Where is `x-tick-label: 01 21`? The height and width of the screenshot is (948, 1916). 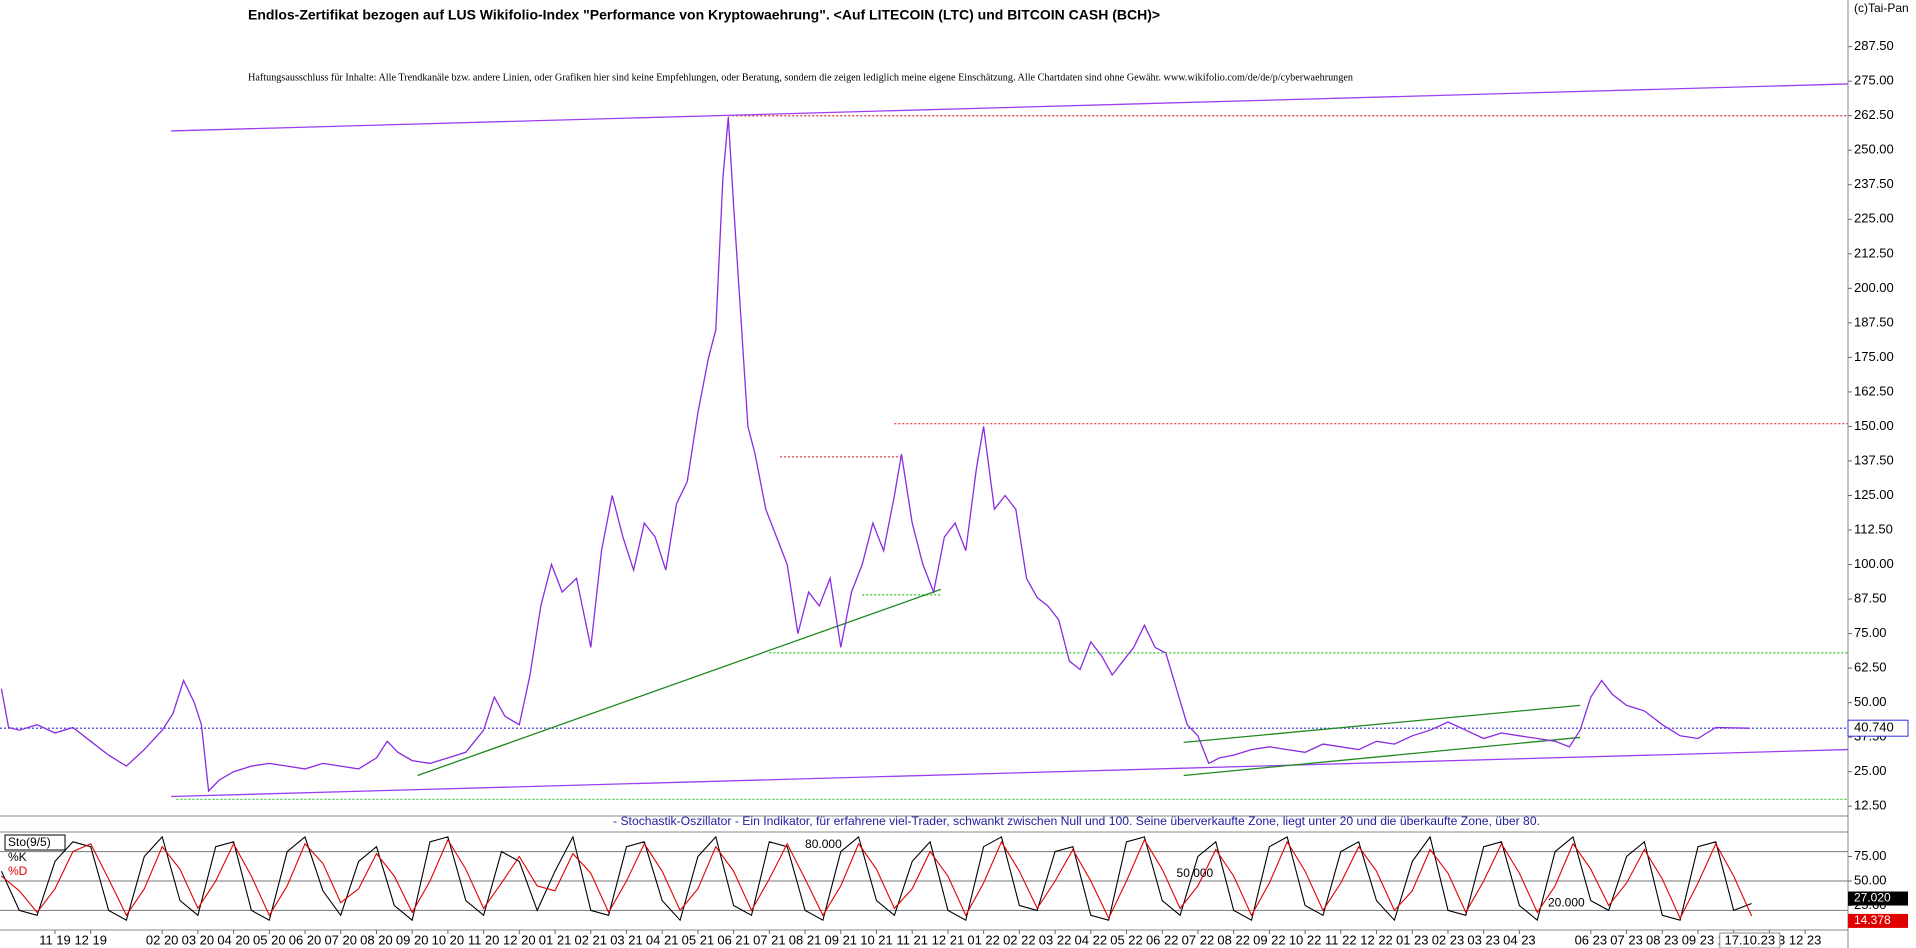
x-tick-label: 01 21 is located at coordinates (555, 939).